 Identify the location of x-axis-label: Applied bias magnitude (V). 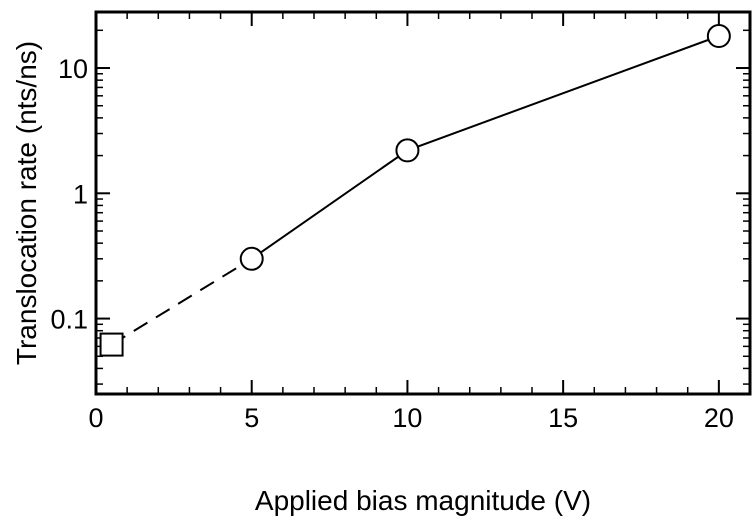
(423, 500).